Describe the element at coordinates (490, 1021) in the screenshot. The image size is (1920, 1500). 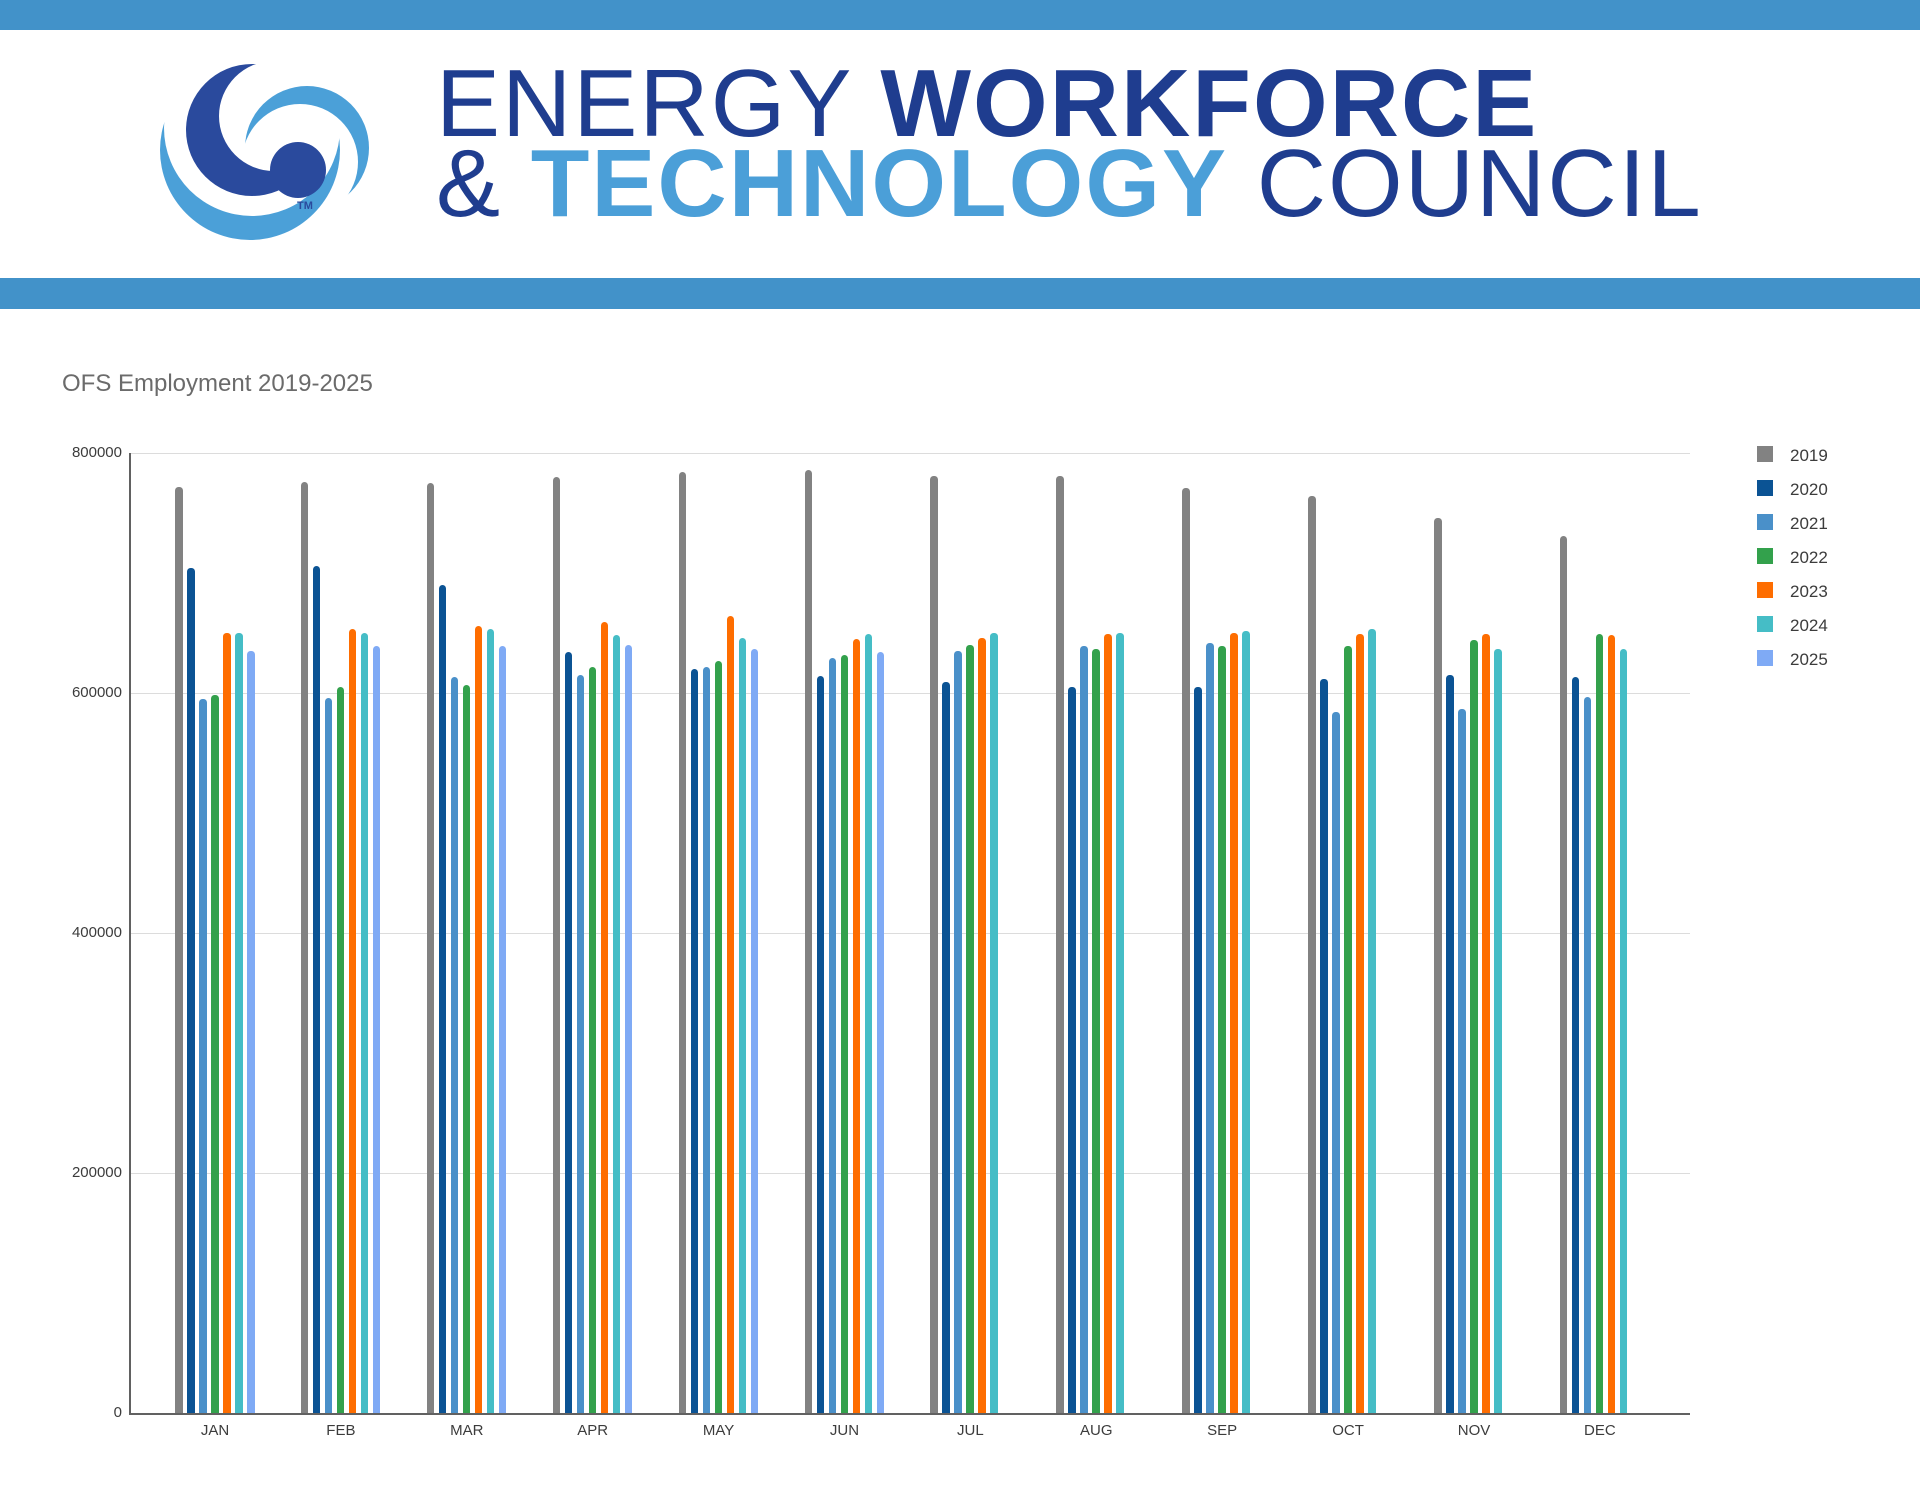
I see `bar-2024-mar` at that location.